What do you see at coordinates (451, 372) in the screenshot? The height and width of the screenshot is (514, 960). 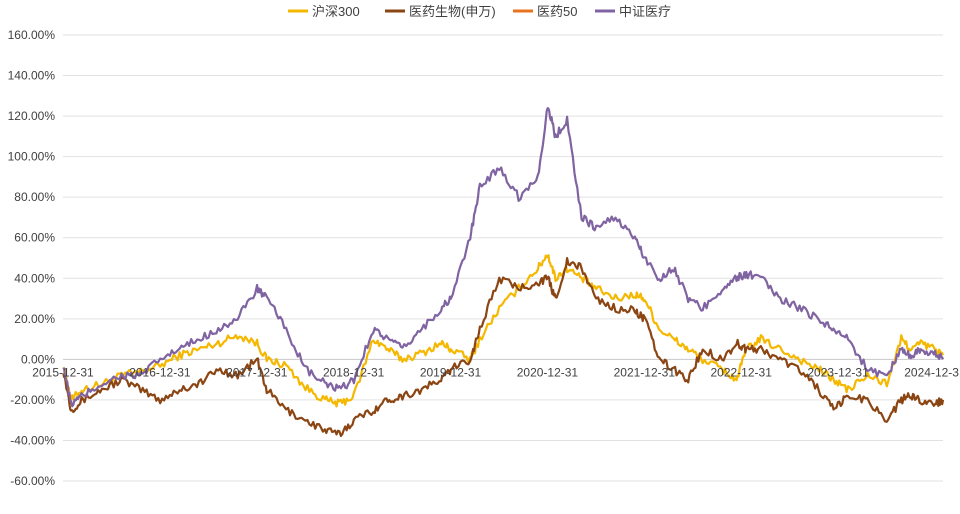 I see `x-tick-label: 2019-12-31` at bounding box center [451, 372].